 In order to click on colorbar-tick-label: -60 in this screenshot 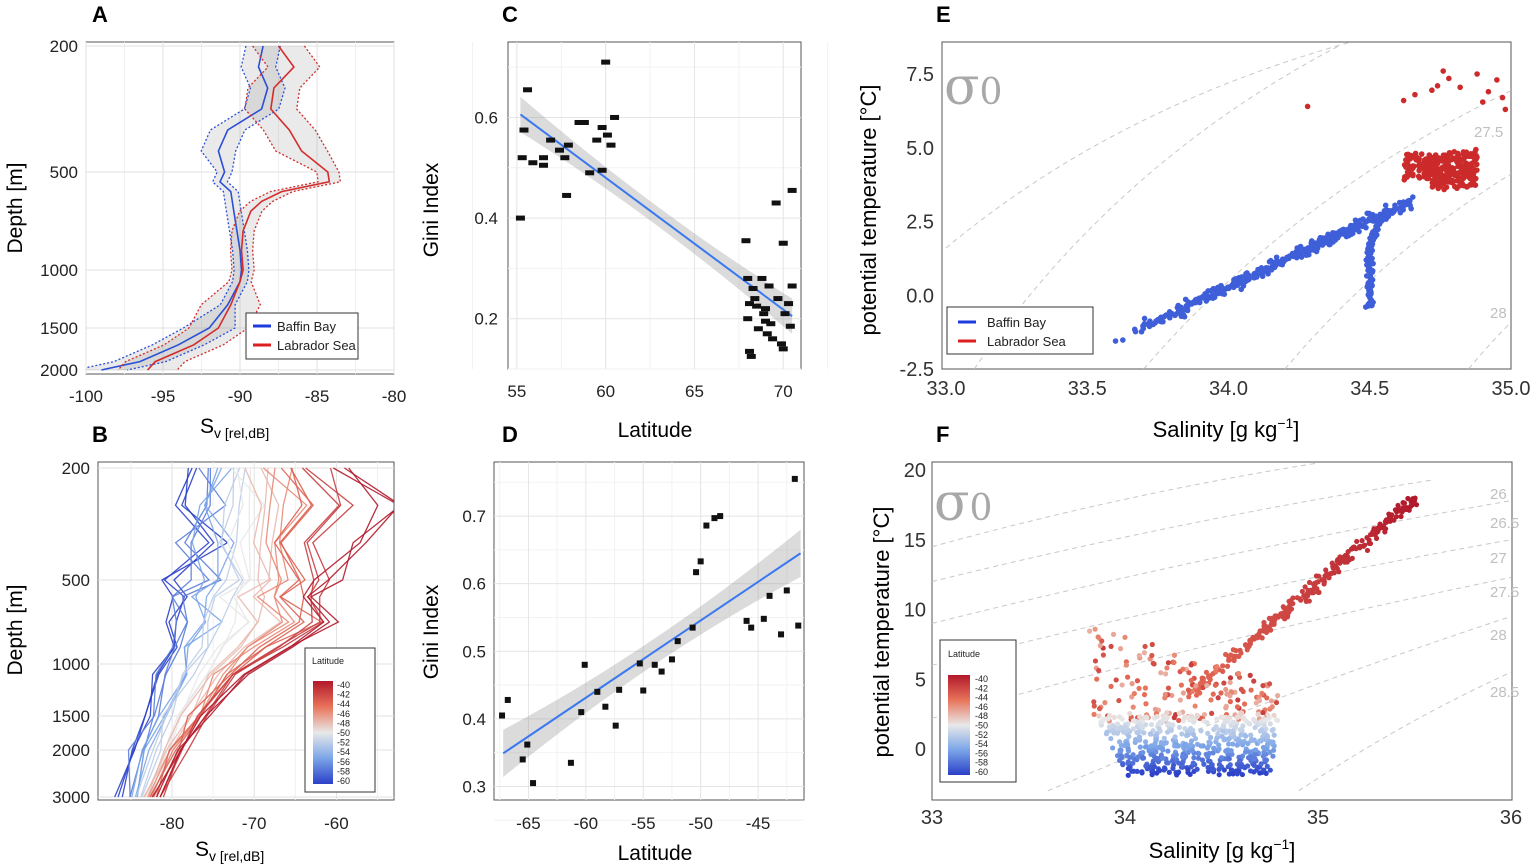, I will do `click(343, 781)`.